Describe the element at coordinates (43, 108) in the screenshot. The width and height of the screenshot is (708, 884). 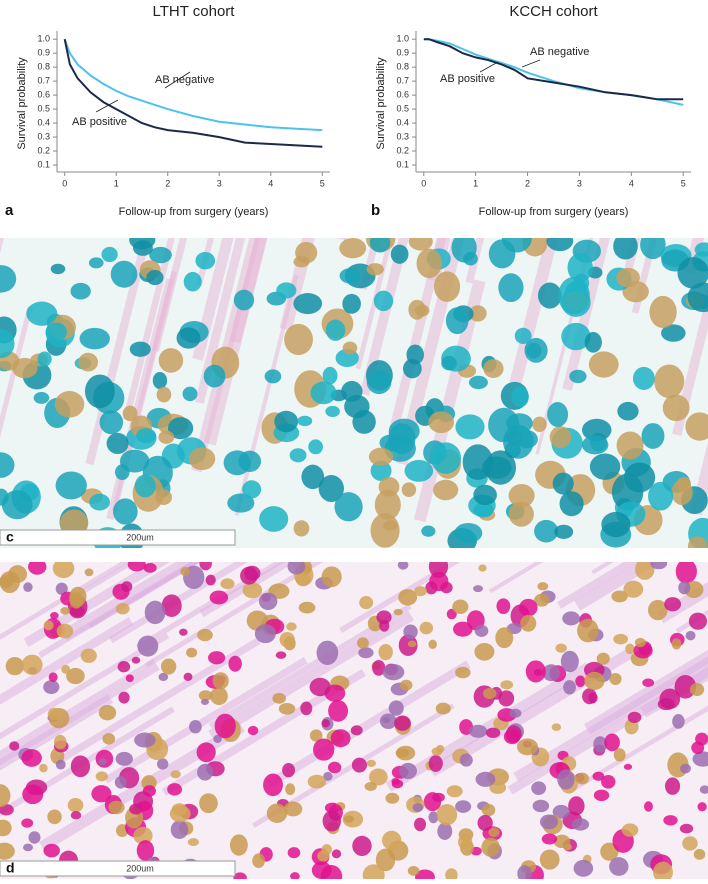
I see `y-tick-label: 0.5` at that location.